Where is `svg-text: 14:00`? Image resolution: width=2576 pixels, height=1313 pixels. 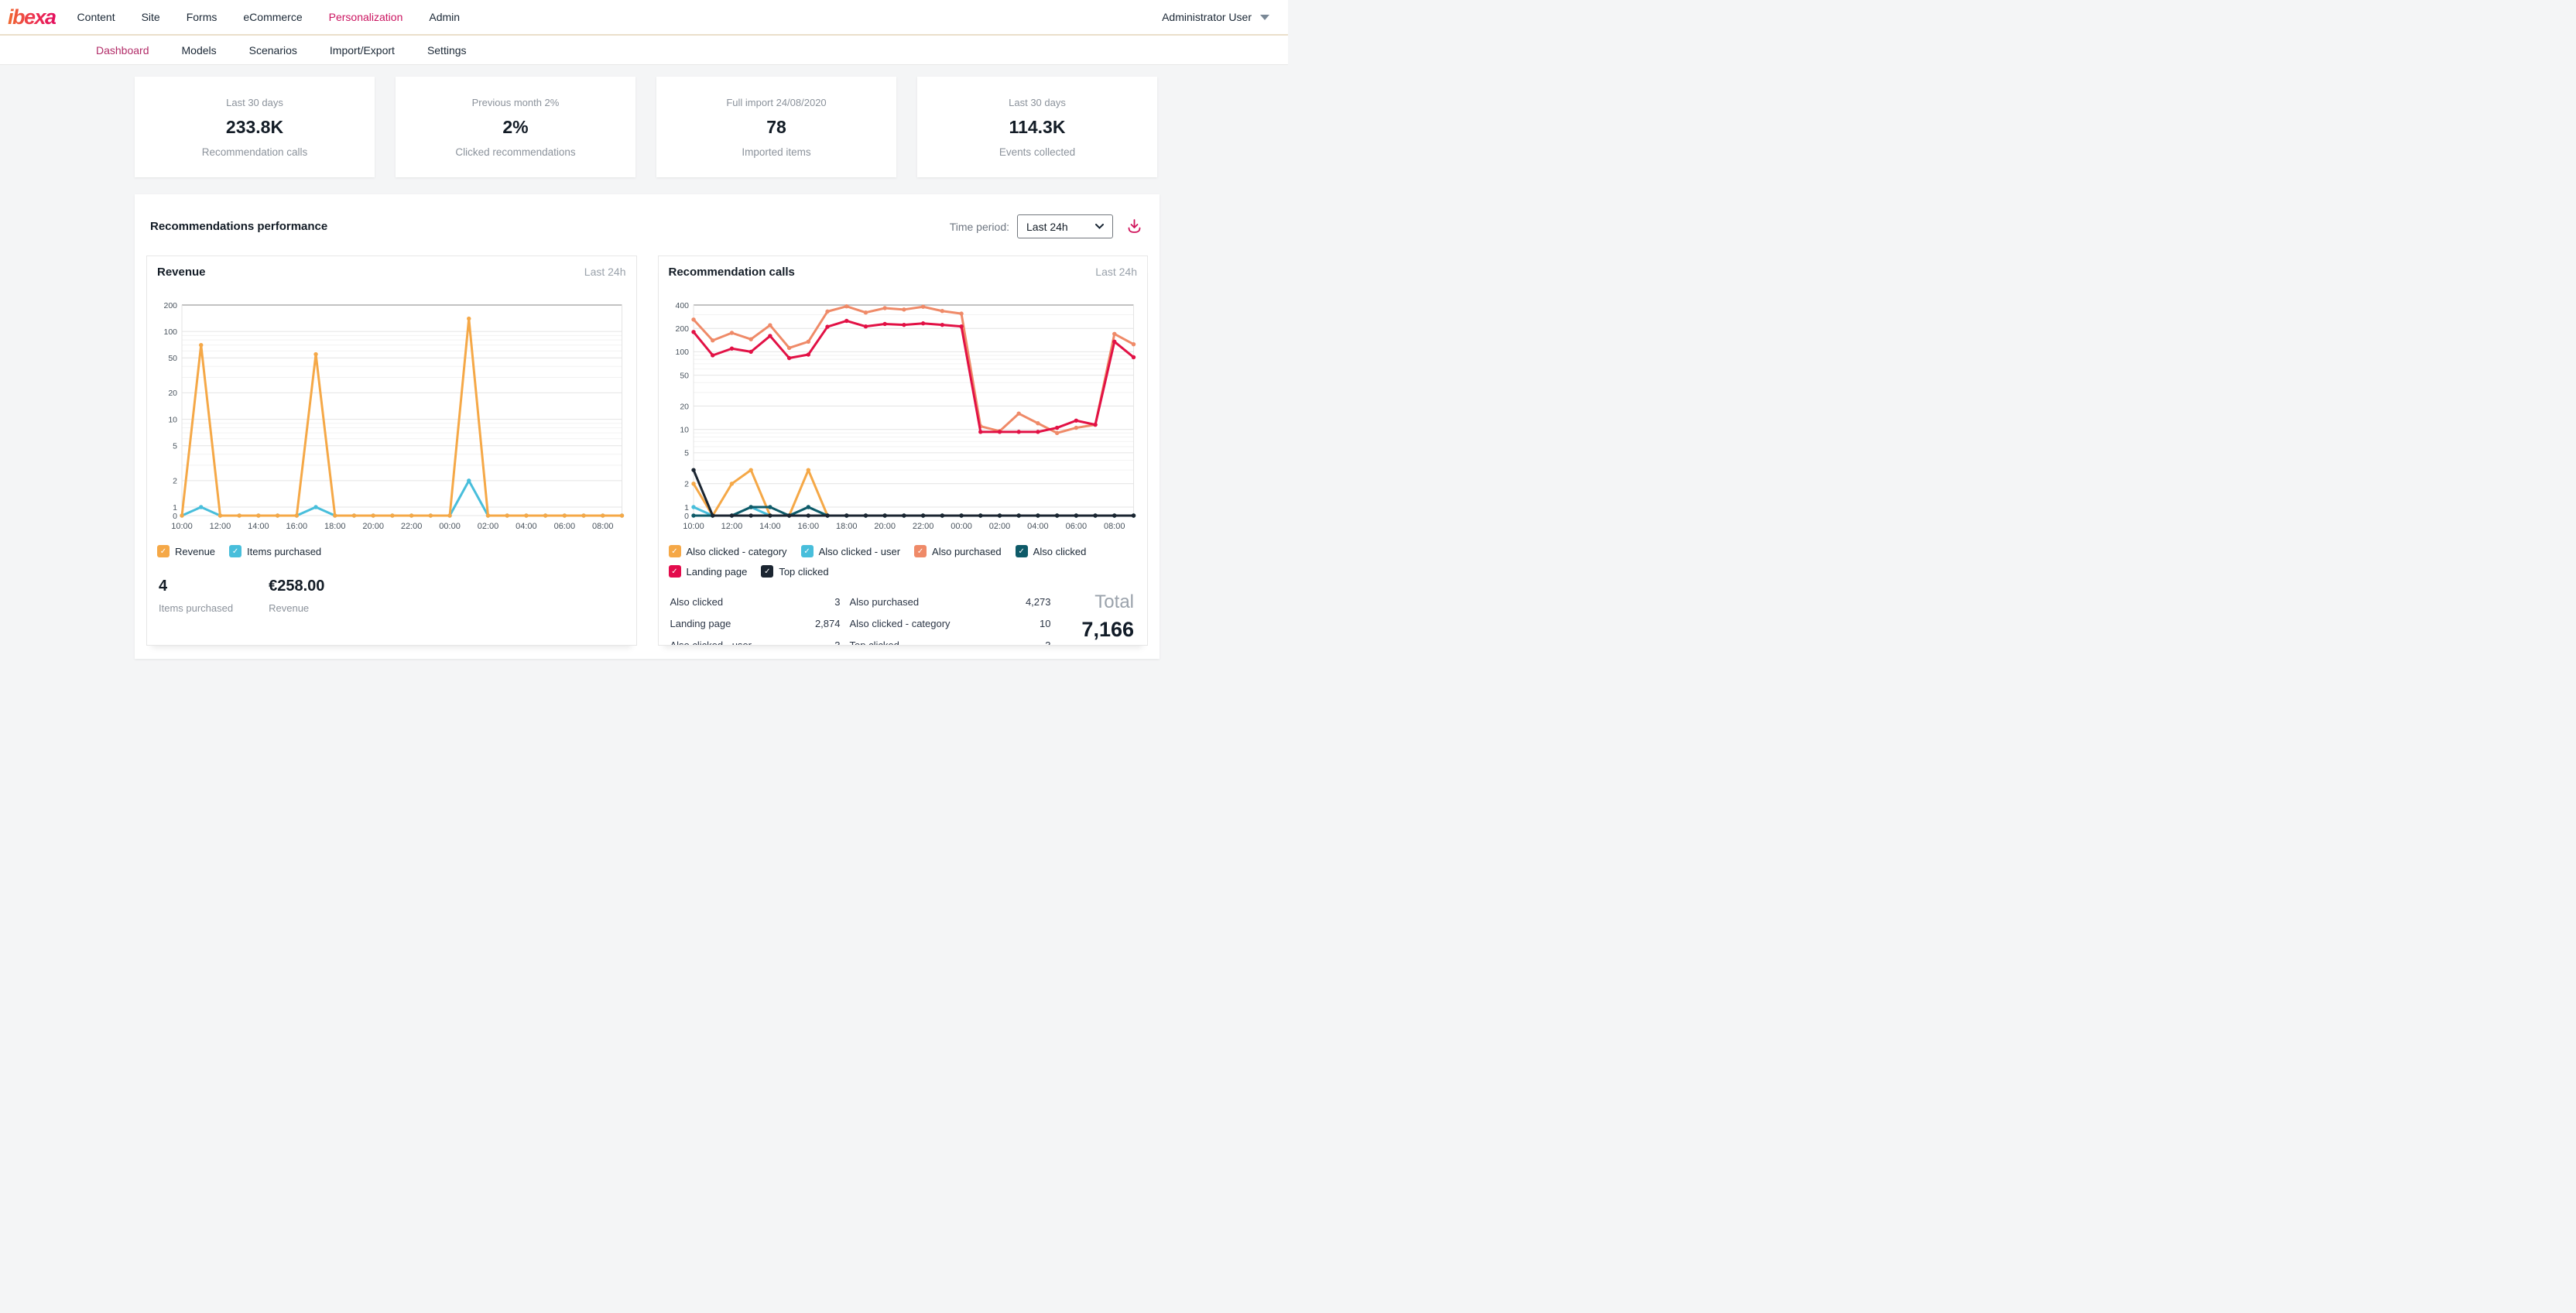 svg-text: 14:00 is located at coordinates (770, 526).